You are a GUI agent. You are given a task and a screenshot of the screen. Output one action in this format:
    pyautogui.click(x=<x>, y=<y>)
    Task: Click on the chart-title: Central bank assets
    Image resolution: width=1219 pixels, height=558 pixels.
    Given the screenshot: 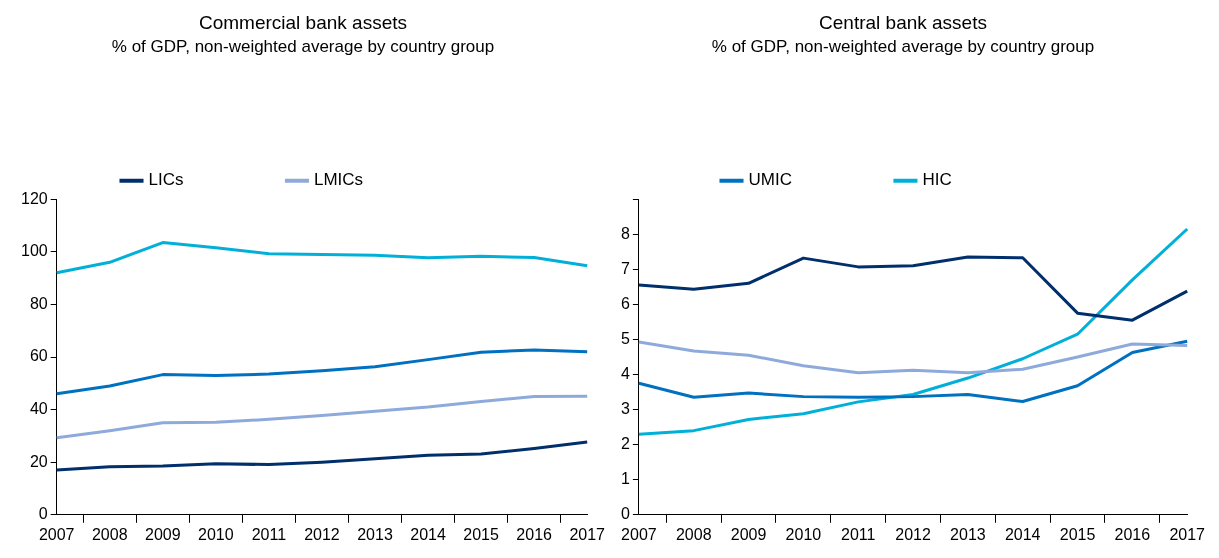 What is the action you would take?
    pyautogui.click(x=903, y=22)
    